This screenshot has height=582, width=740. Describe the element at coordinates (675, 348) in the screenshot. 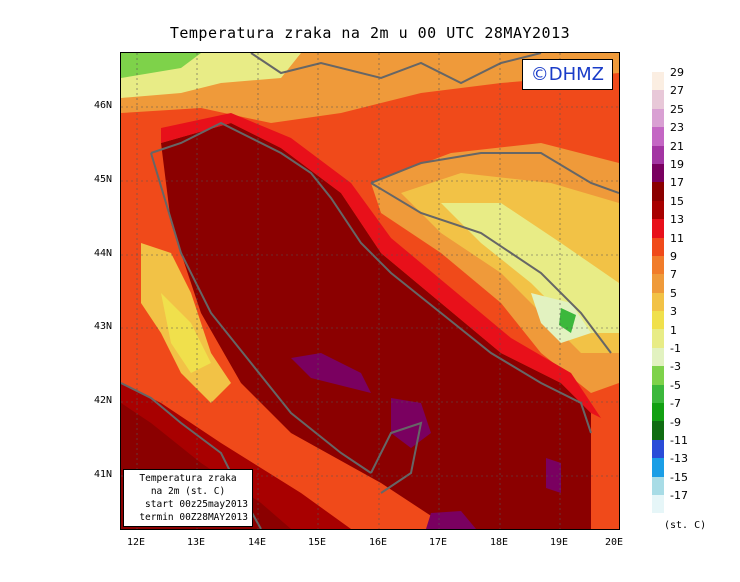

I see `legend-label: -1` at that location.